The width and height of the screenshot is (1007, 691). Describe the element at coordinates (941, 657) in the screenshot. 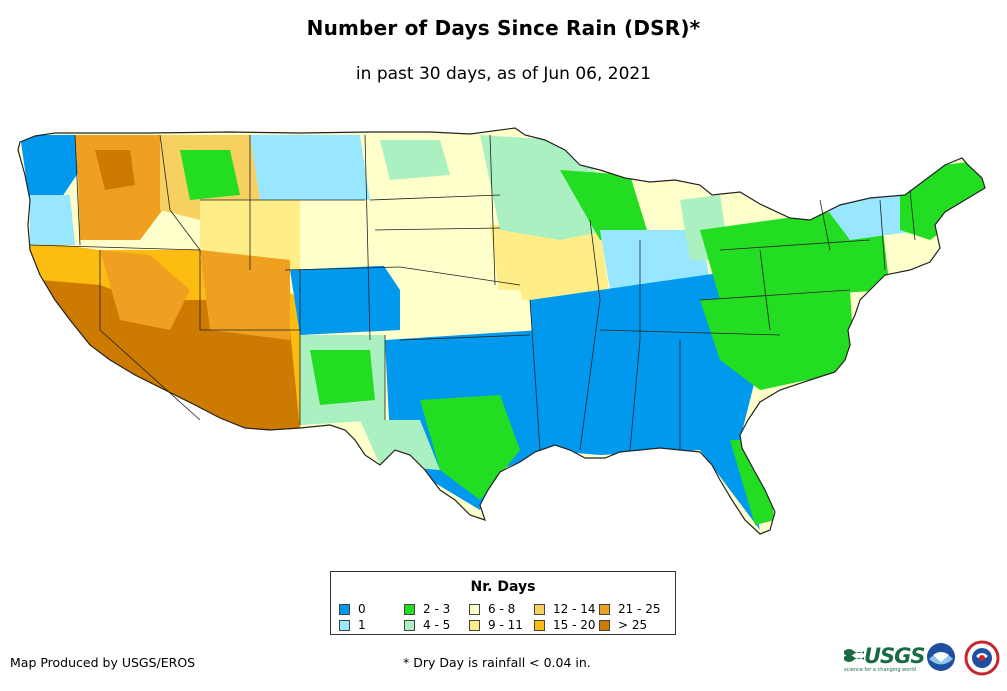

I see `noaa-logo-icon` at that location.